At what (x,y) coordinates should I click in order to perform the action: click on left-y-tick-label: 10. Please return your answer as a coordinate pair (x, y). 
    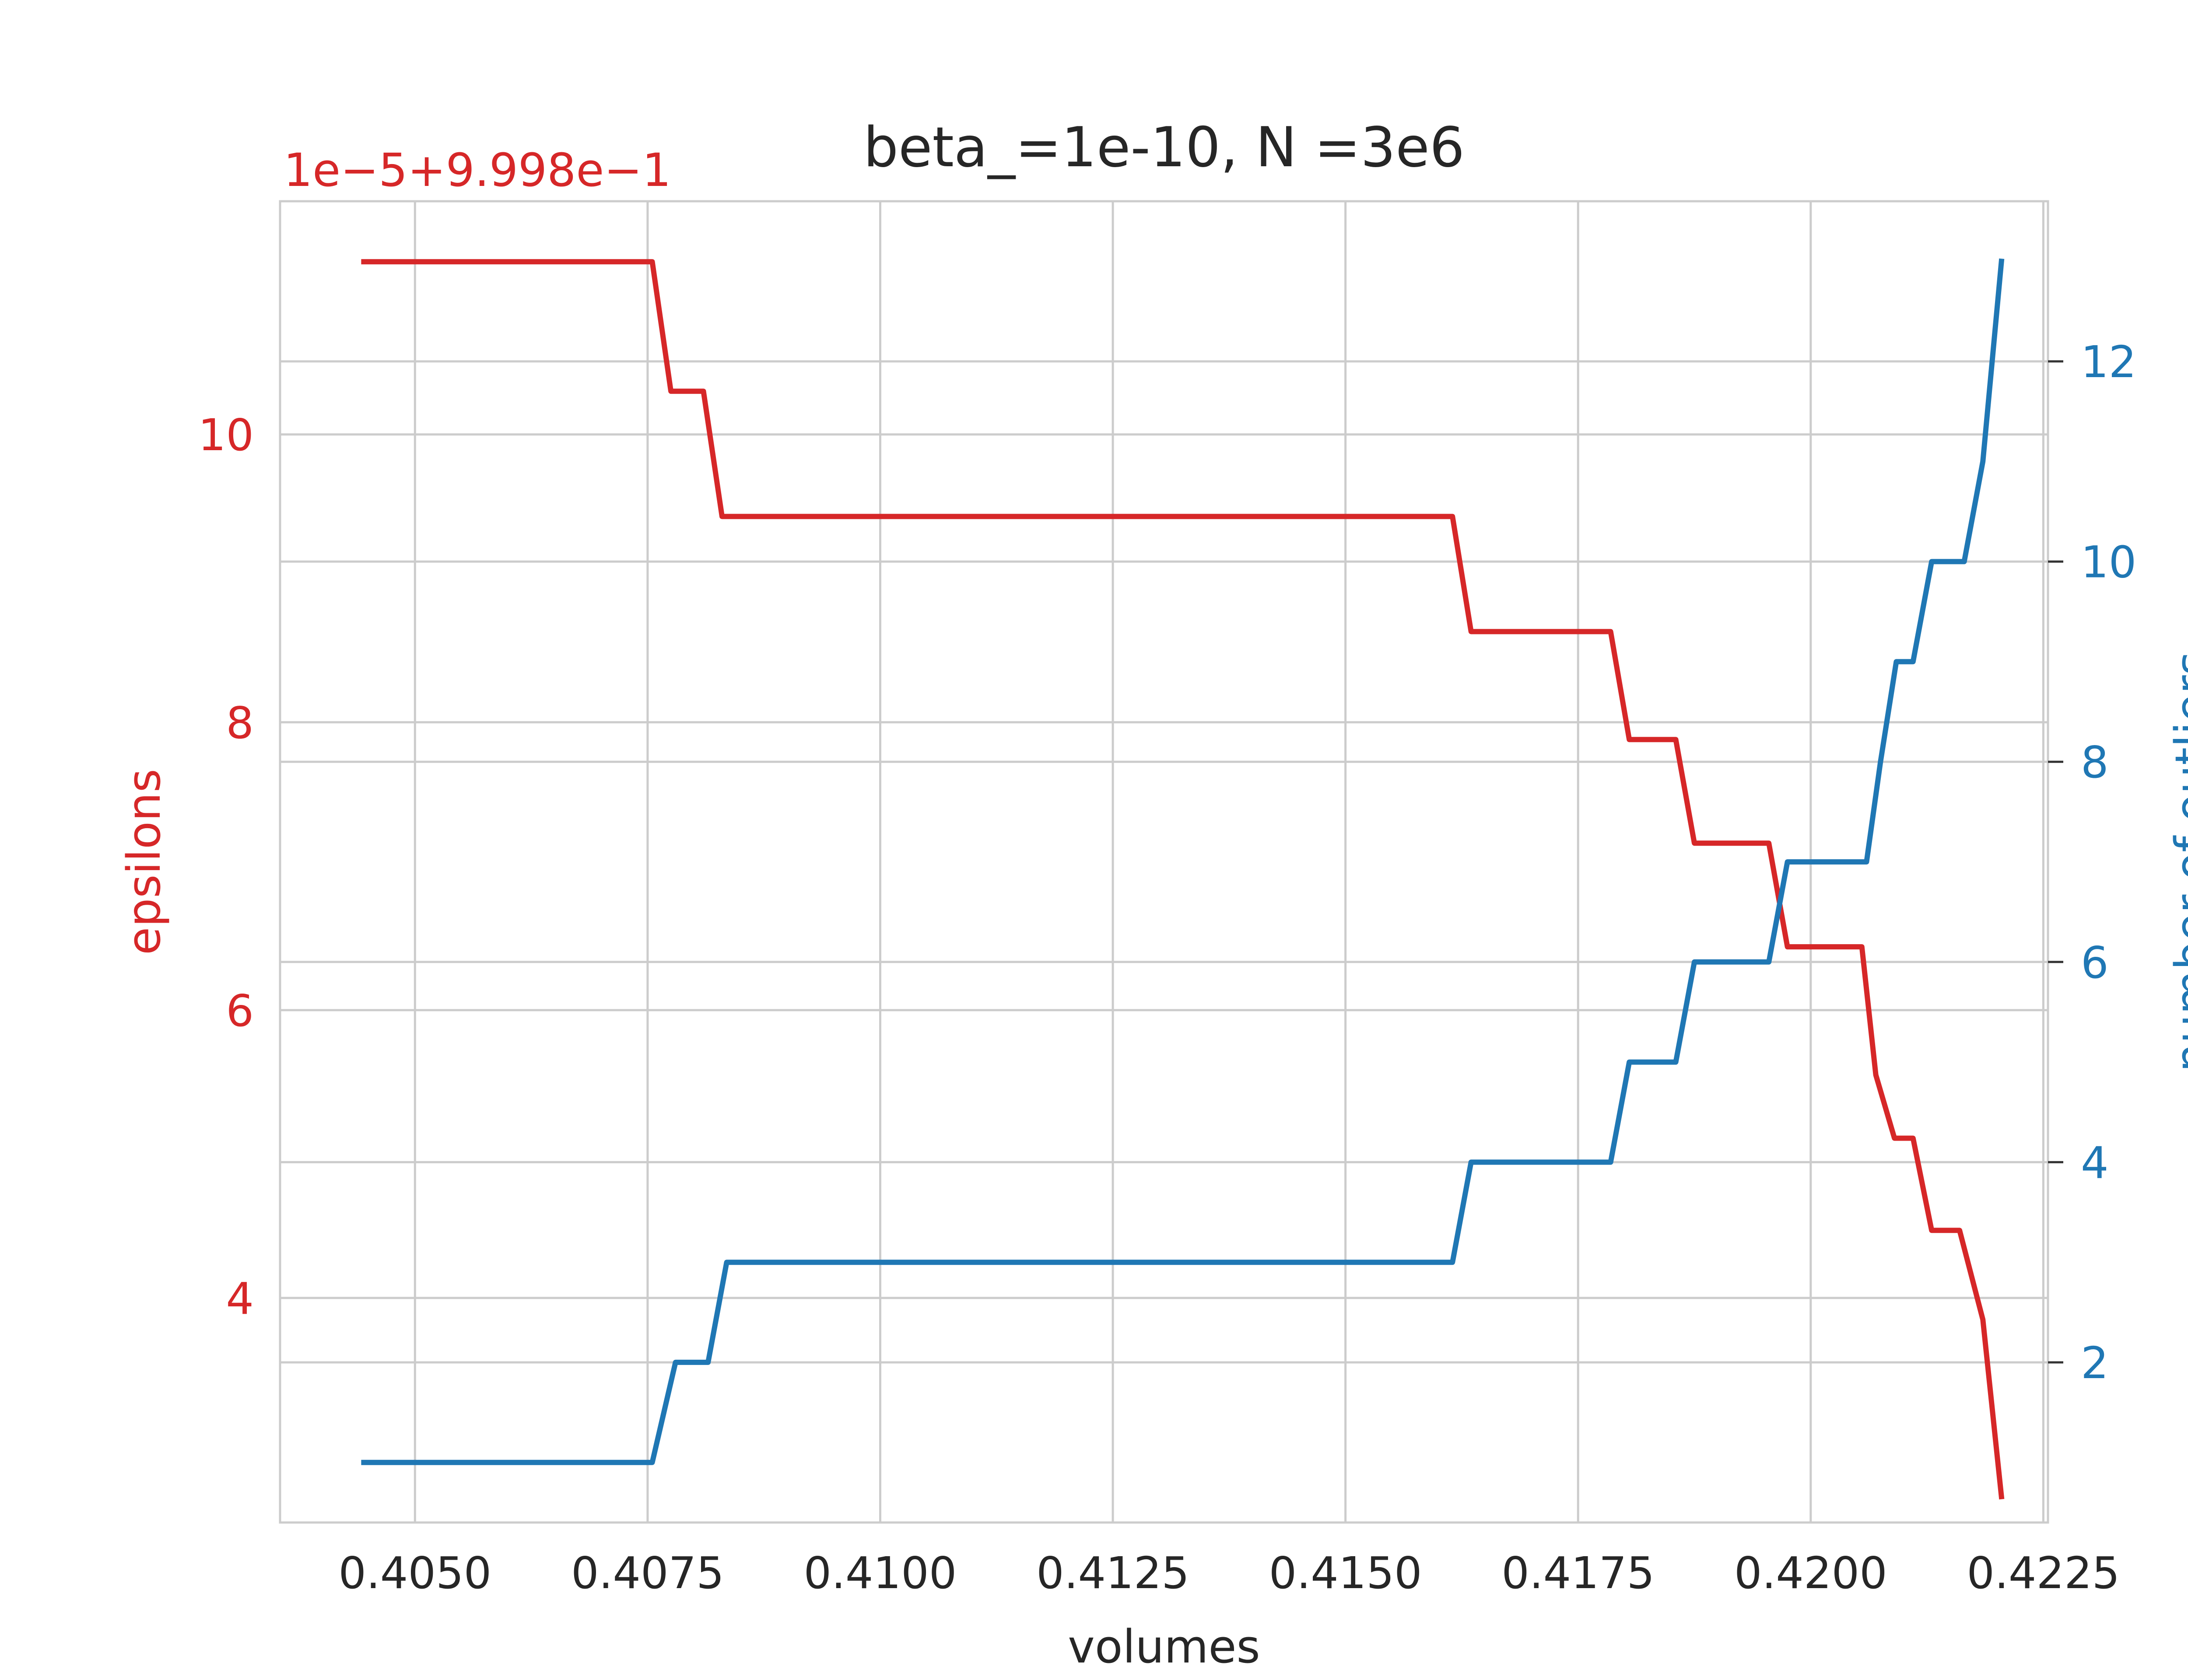
    Looking at the image, I should click on (226, 435).